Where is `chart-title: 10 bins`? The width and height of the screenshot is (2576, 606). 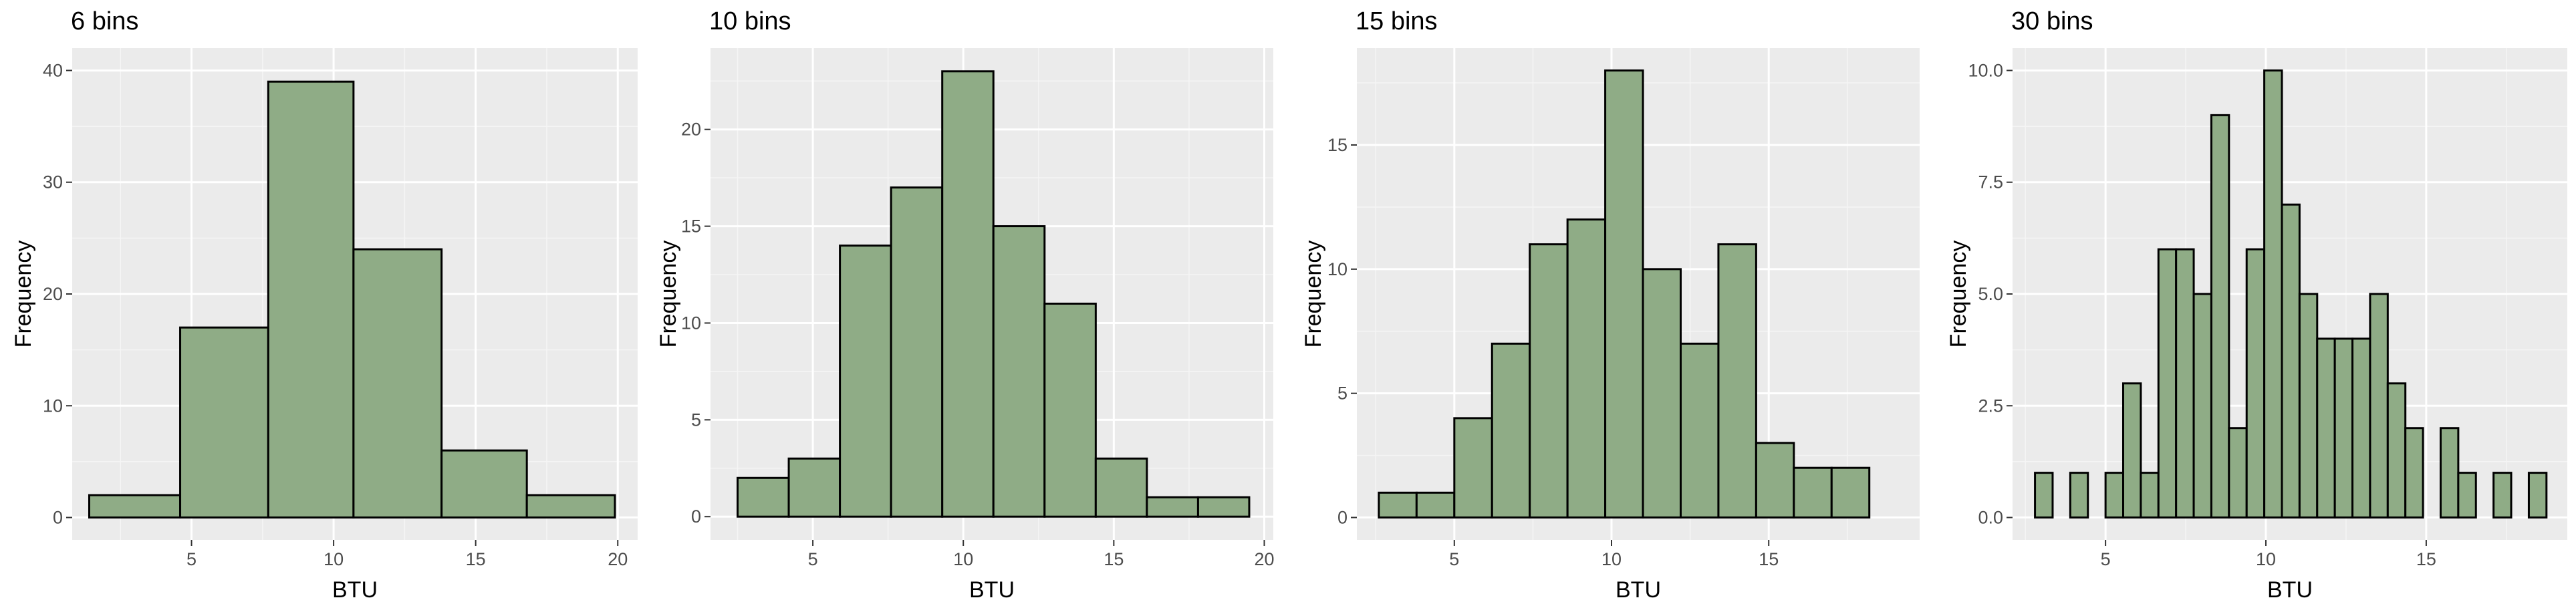 chart-title: 10 bins is located at coordinates (750, 21).